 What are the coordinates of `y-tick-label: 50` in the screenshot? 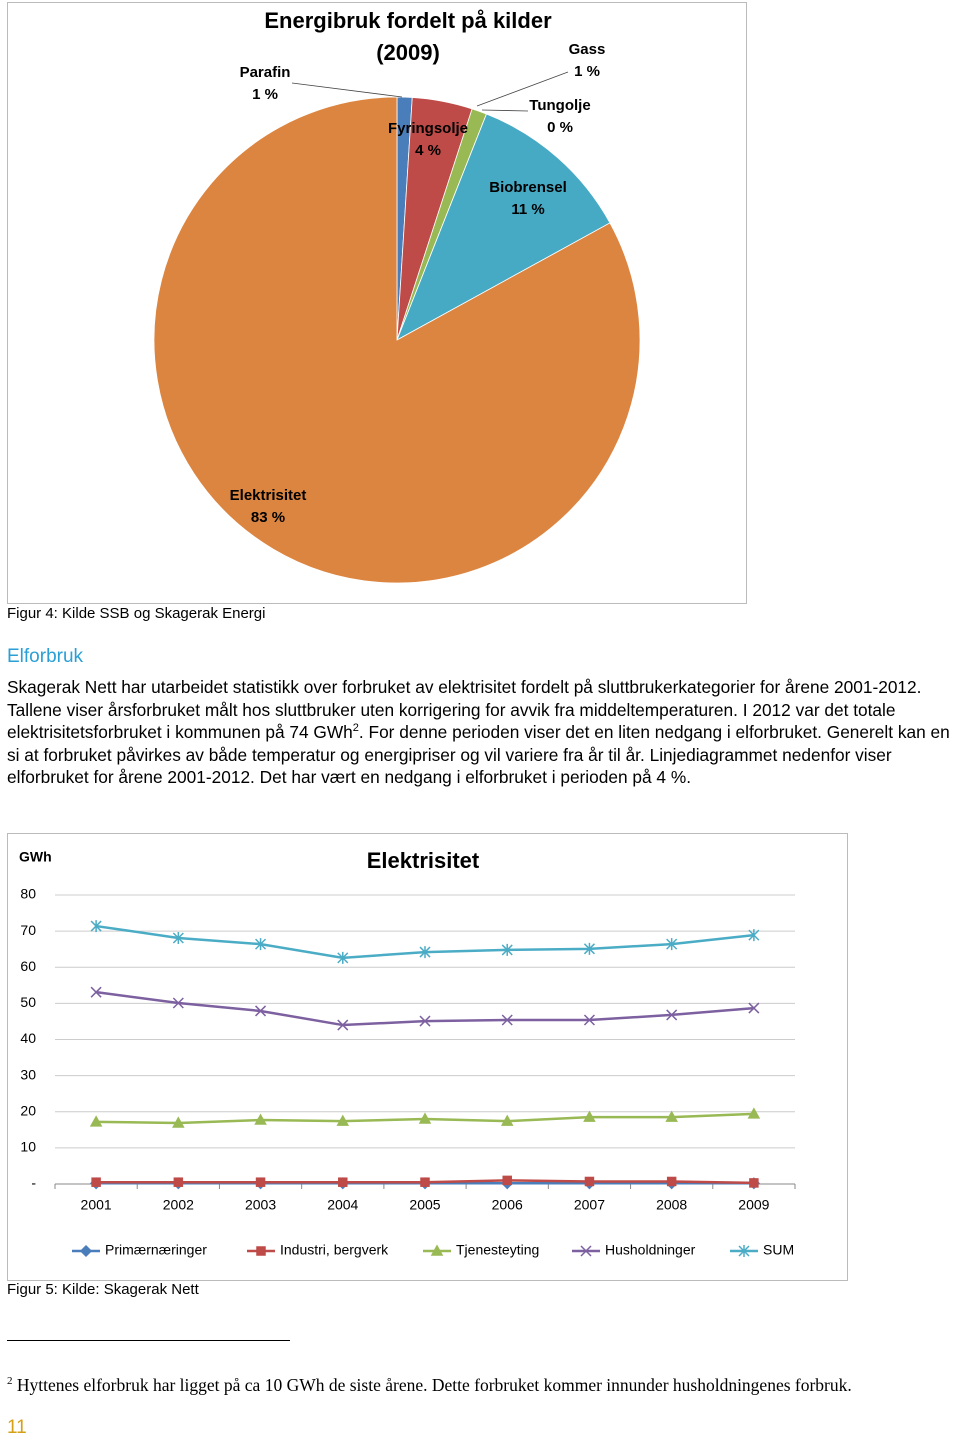 It's located at (28, 1002).